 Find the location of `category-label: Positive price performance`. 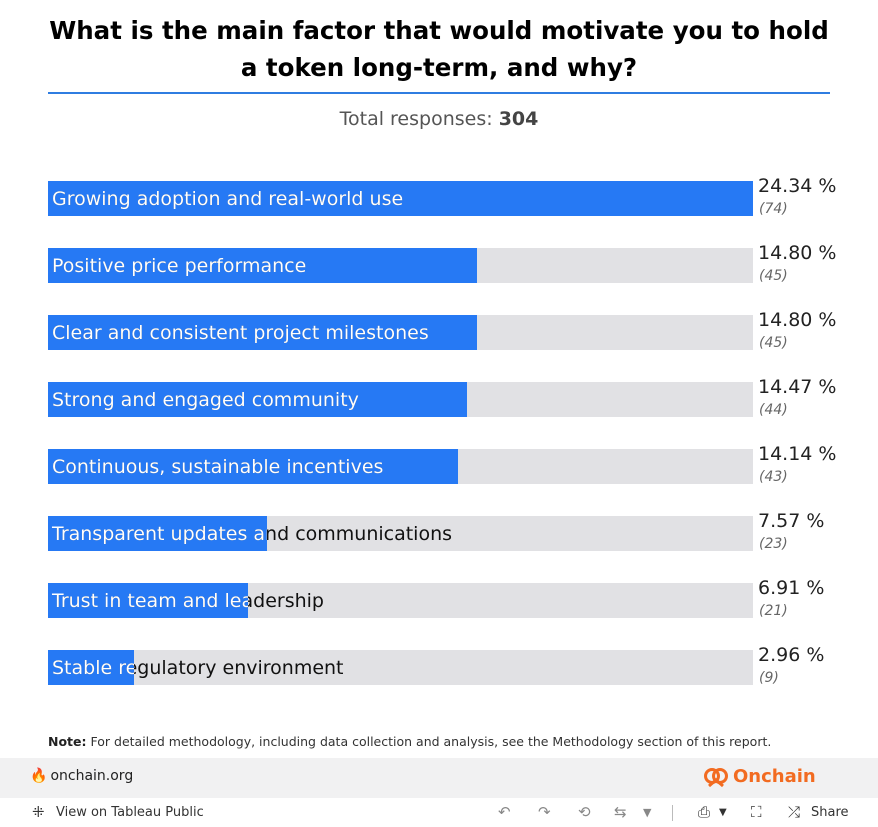

category-label: Positive price performance is located at coordinates (179, 266).